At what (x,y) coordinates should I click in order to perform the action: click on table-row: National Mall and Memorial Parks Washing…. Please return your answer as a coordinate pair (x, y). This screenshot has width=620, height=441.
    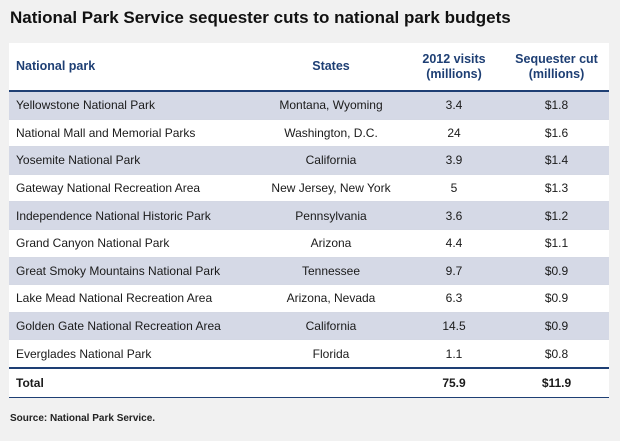
    Looking at the image, I should click on (309, 133).